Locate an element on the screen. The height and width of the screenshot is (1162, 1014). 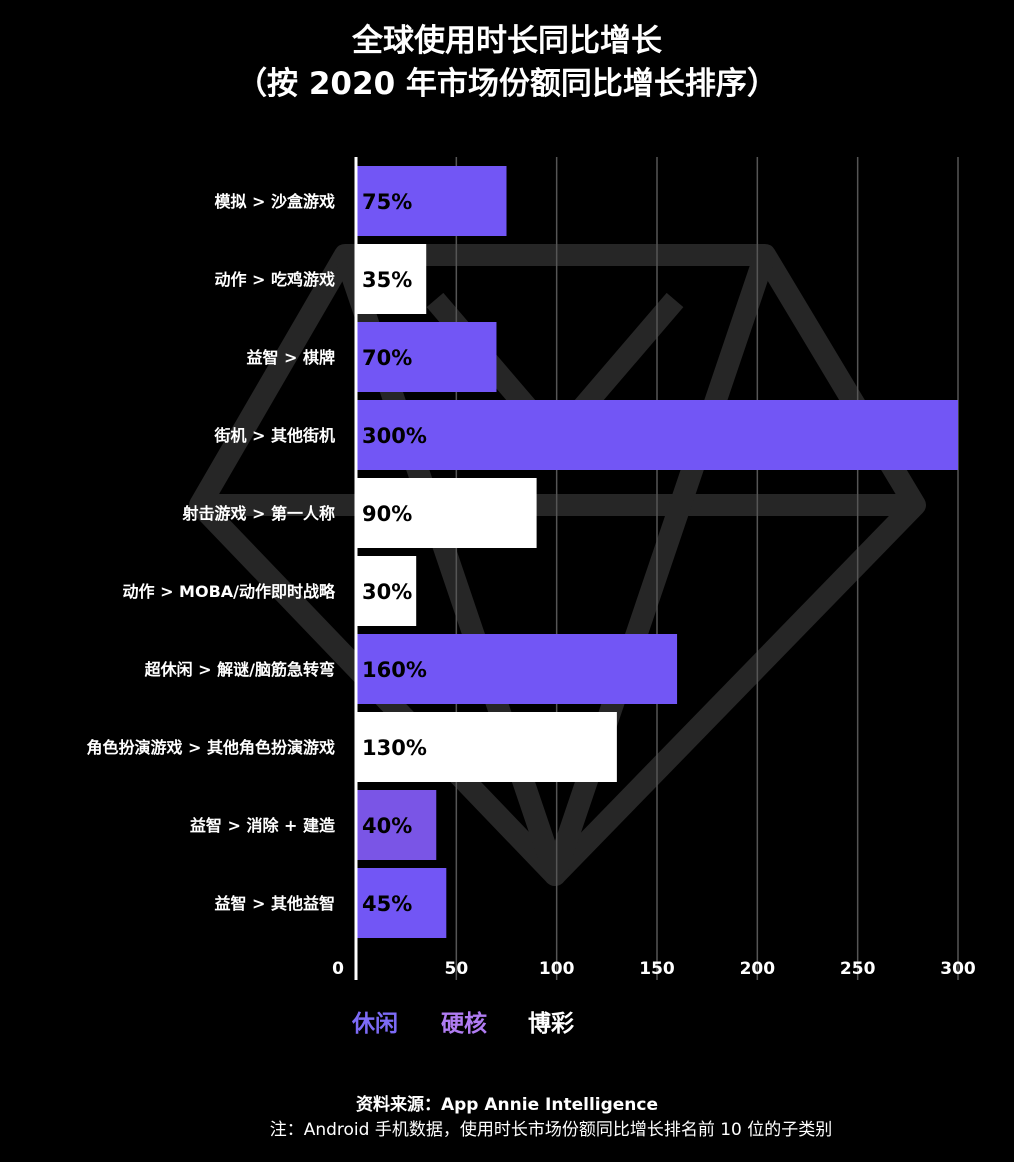
bar-value-label: 90% is located at coordinates (387, 514).